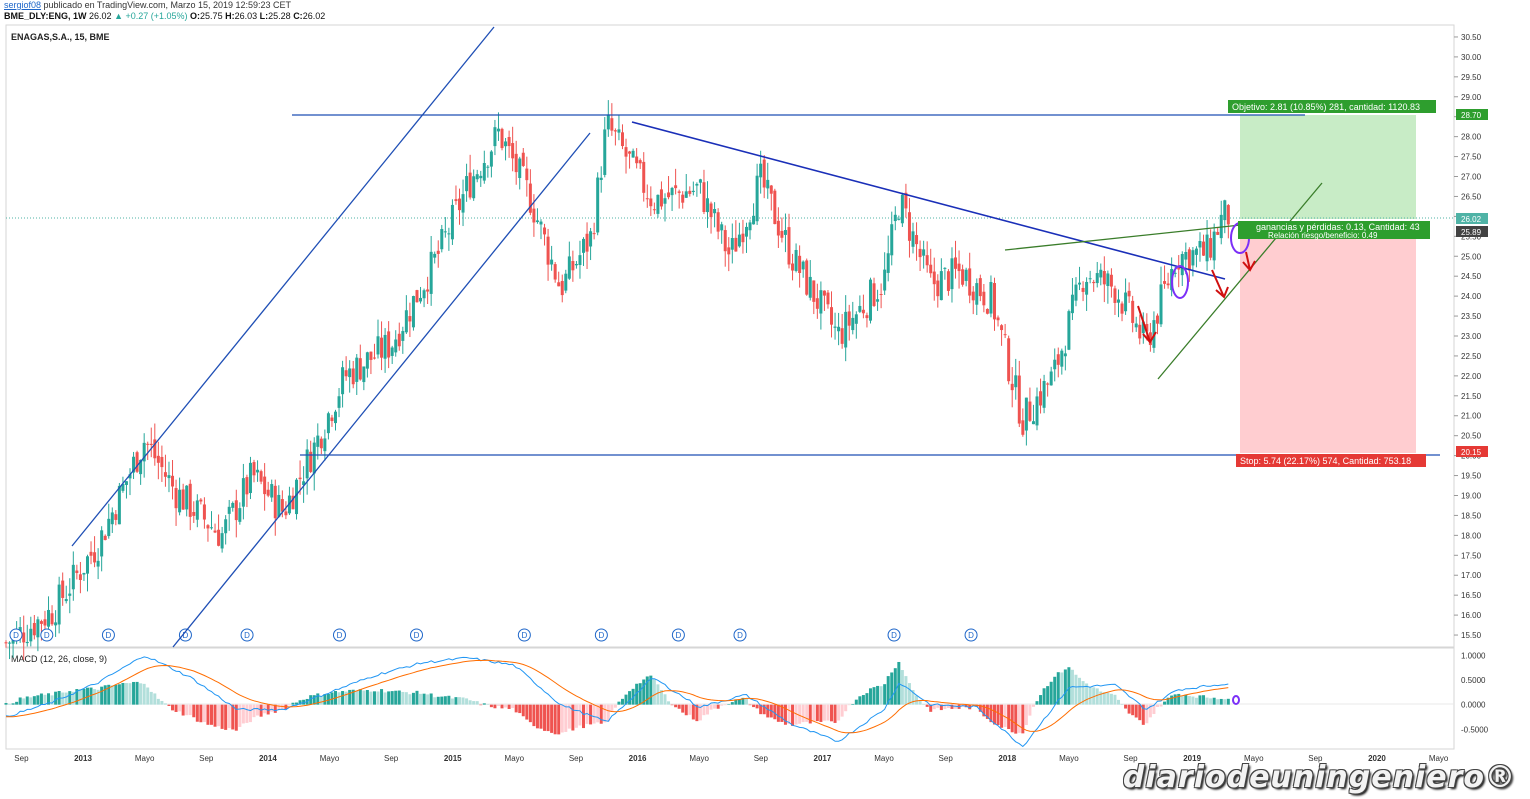 This screenshot has width=1530, height=799. Describe the element at coordinates (1471, 535) in the screenshot. I see `price-tick-label: 18.00` at that location.